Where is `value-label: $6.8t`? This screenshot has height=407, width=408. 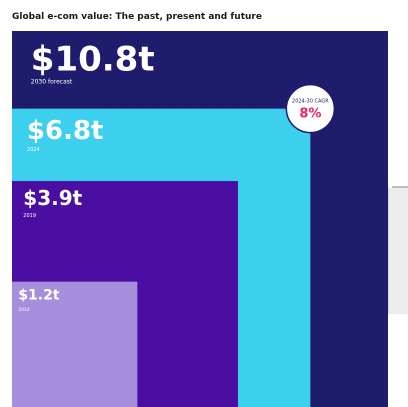 value-label: $6.8t is located at coordinates (65, 131).